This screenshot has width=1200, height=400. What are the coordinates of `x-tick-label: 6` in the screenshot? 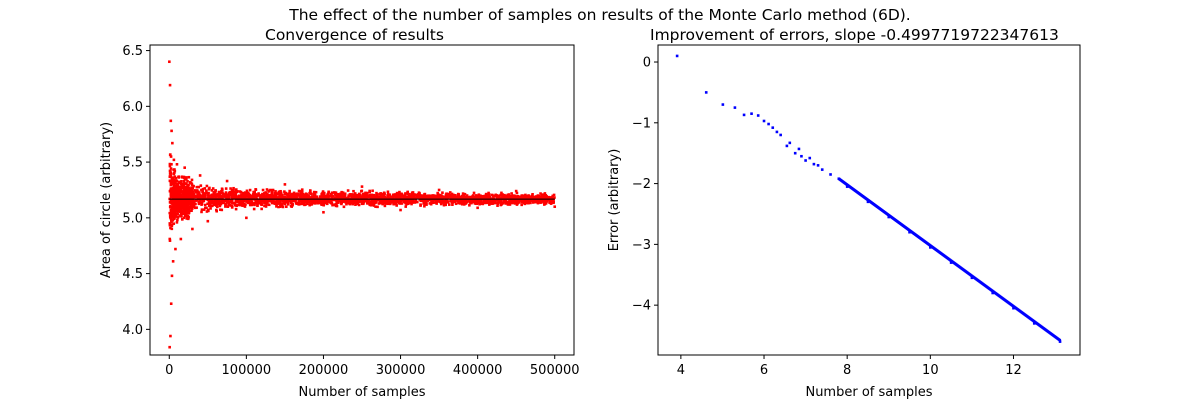 It's located at (764, 370).